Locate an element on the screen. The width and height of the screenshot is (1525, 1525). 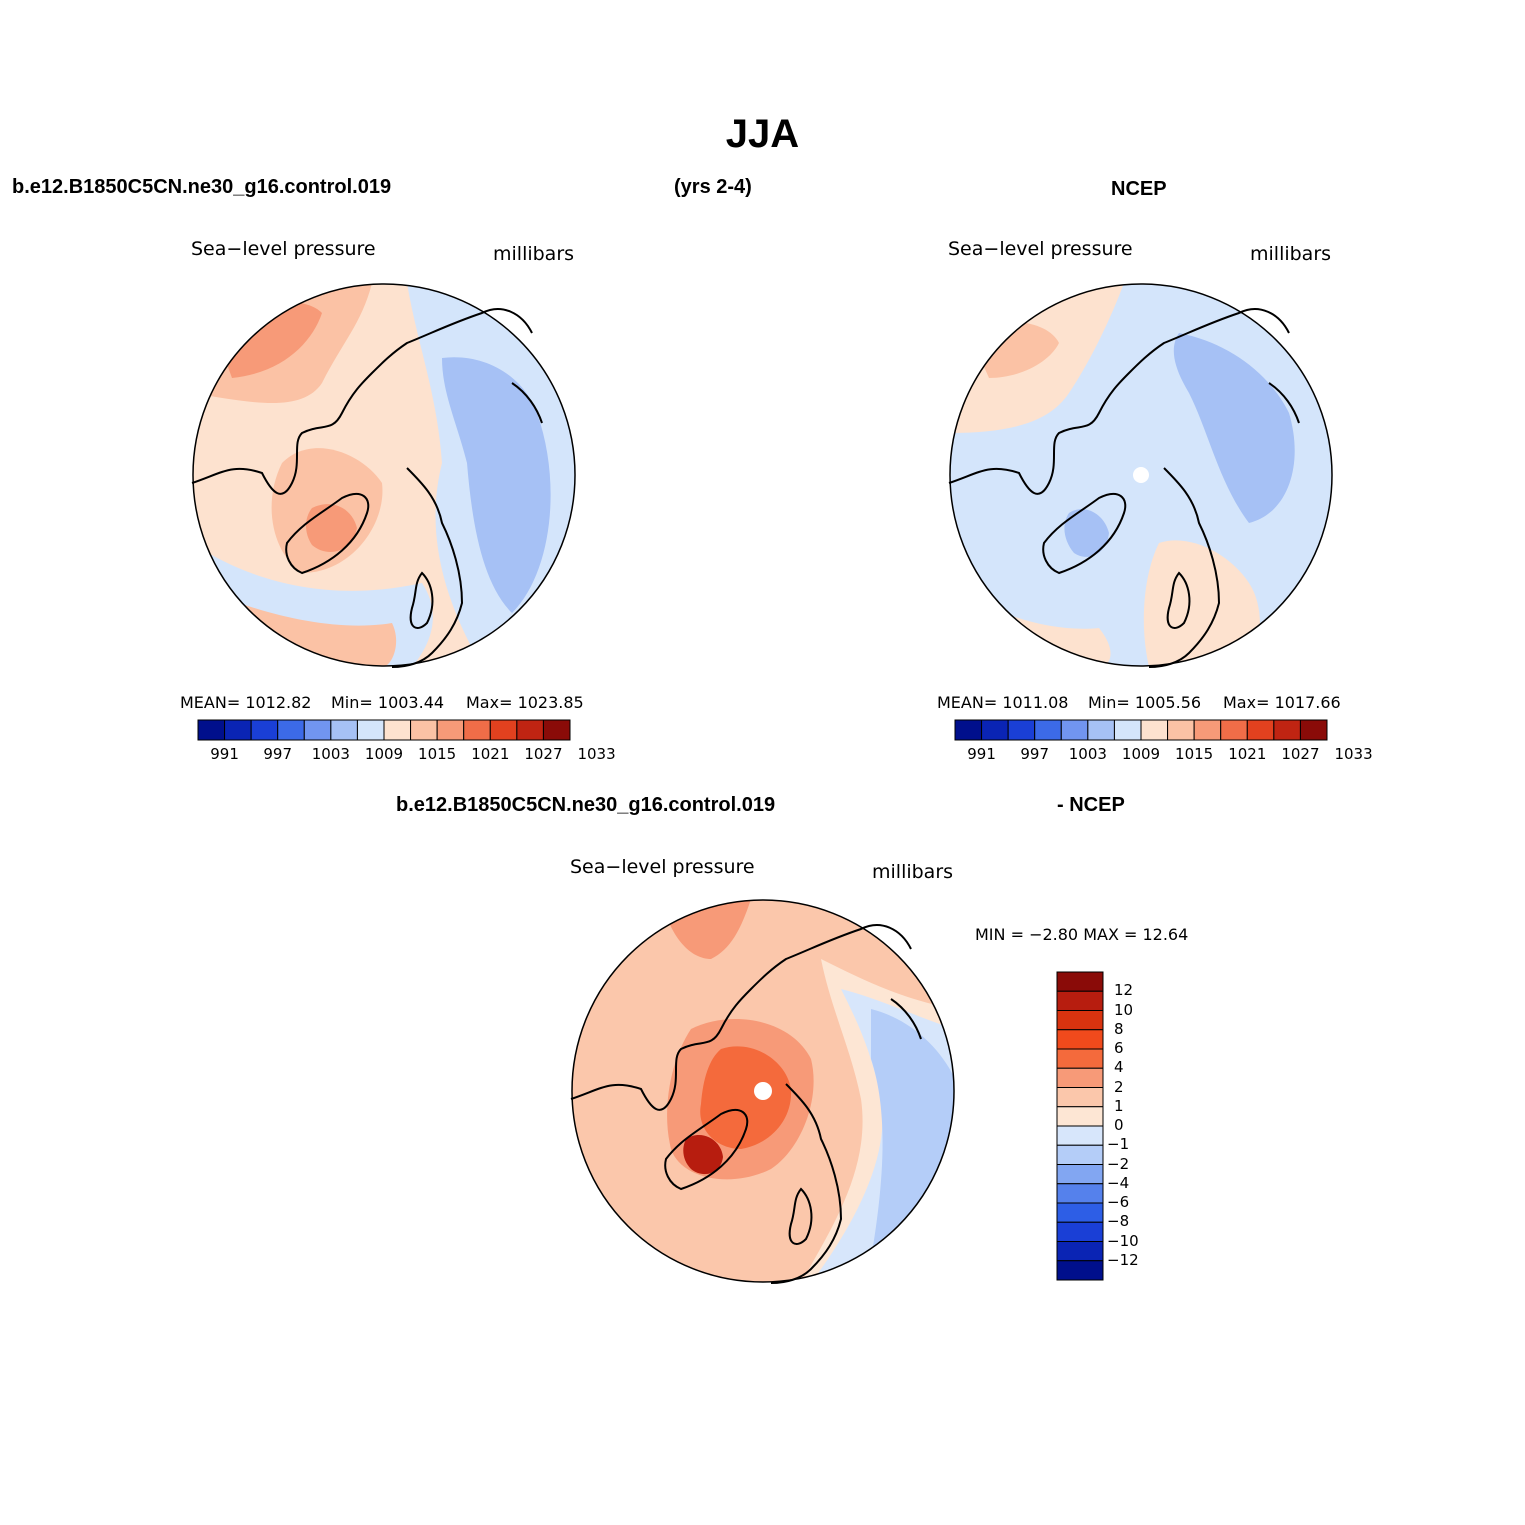
model-colorbar-tick-label: 991 is located at coordinates (224, 754).